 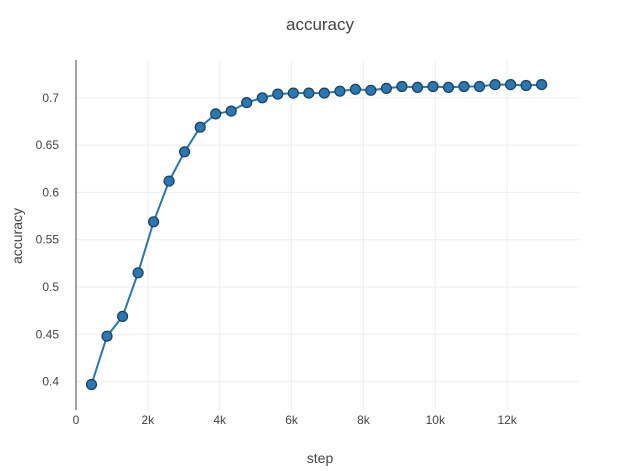 What do you see at coordinates (50, 192) in the screenshot?
I see `y-tick-label: 0.6` at bounding box center [50, 192].